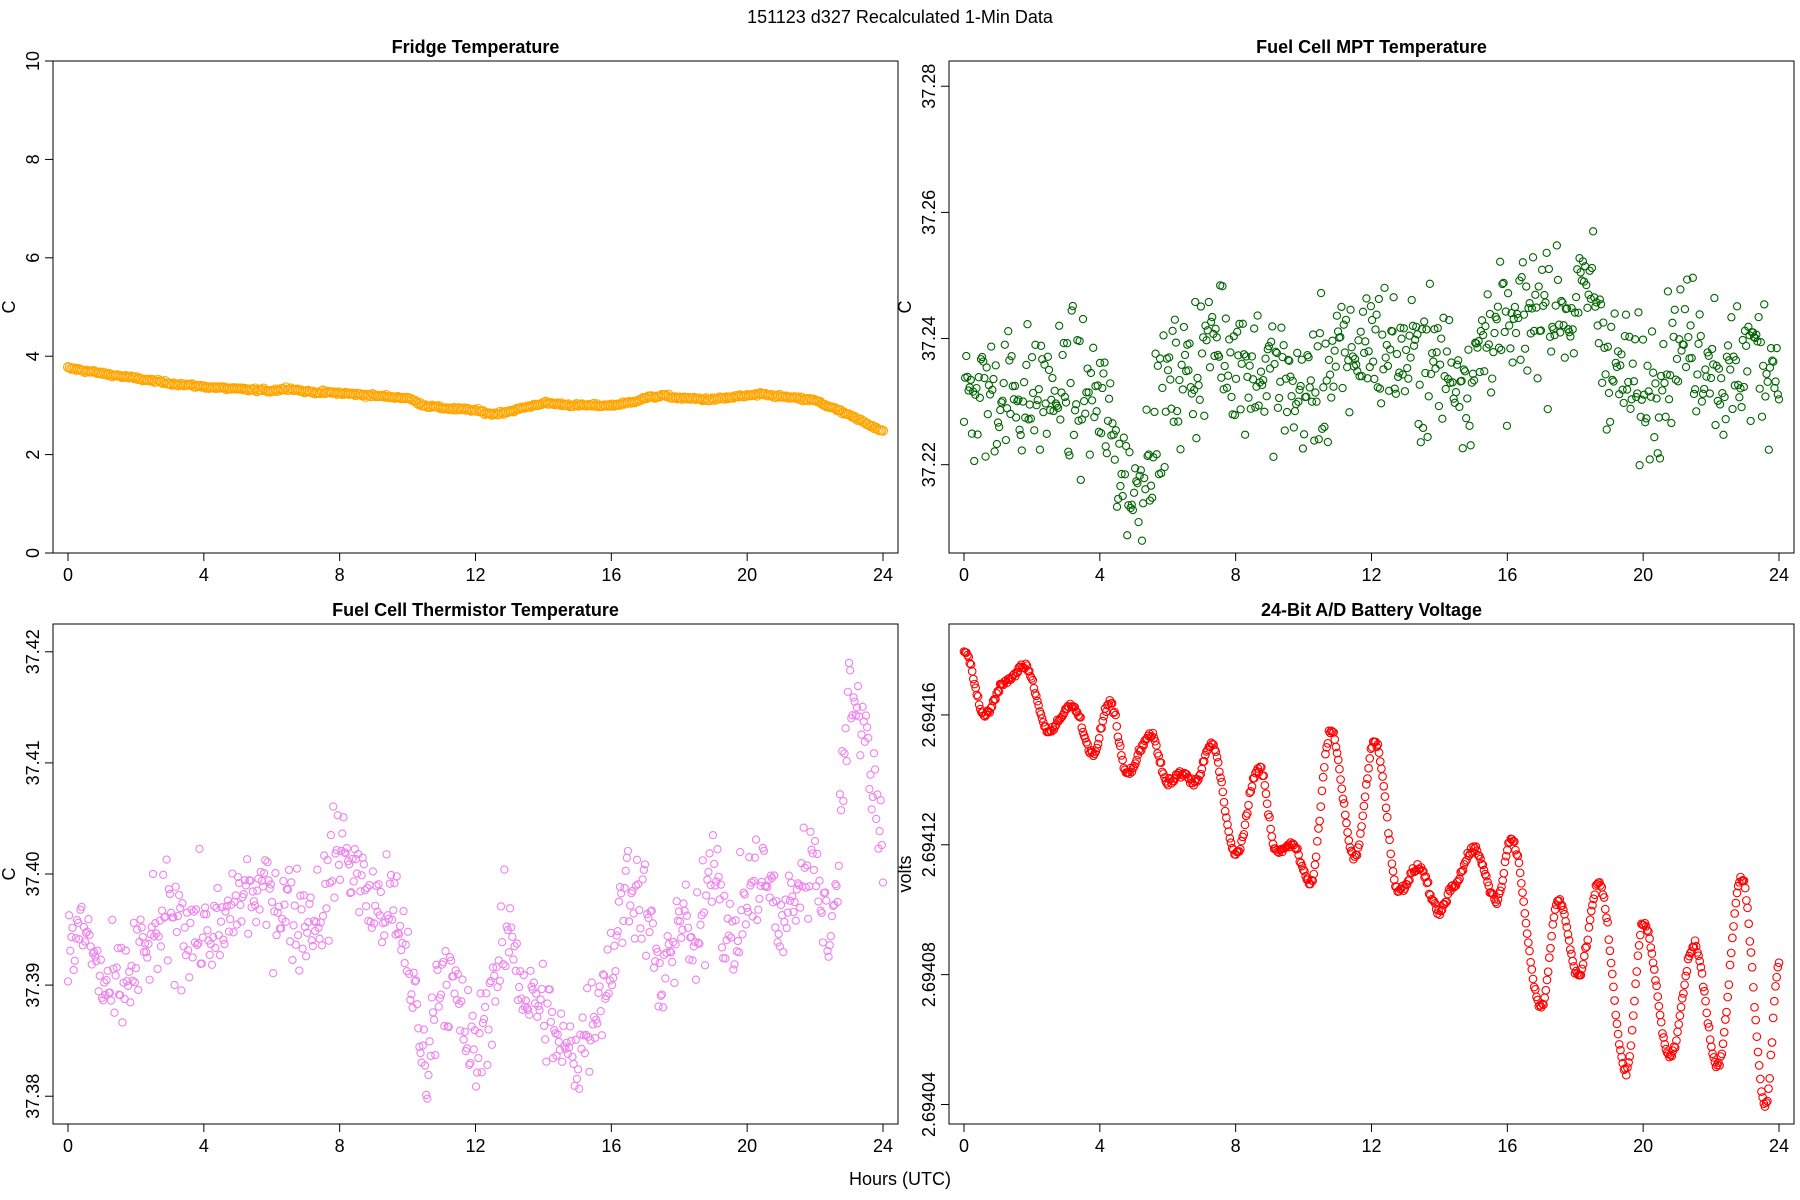  What do you see at coordinates (1371, 575) in the screenshot?
I see `x-tick-label: 12` at bounding box center [1371, 575].